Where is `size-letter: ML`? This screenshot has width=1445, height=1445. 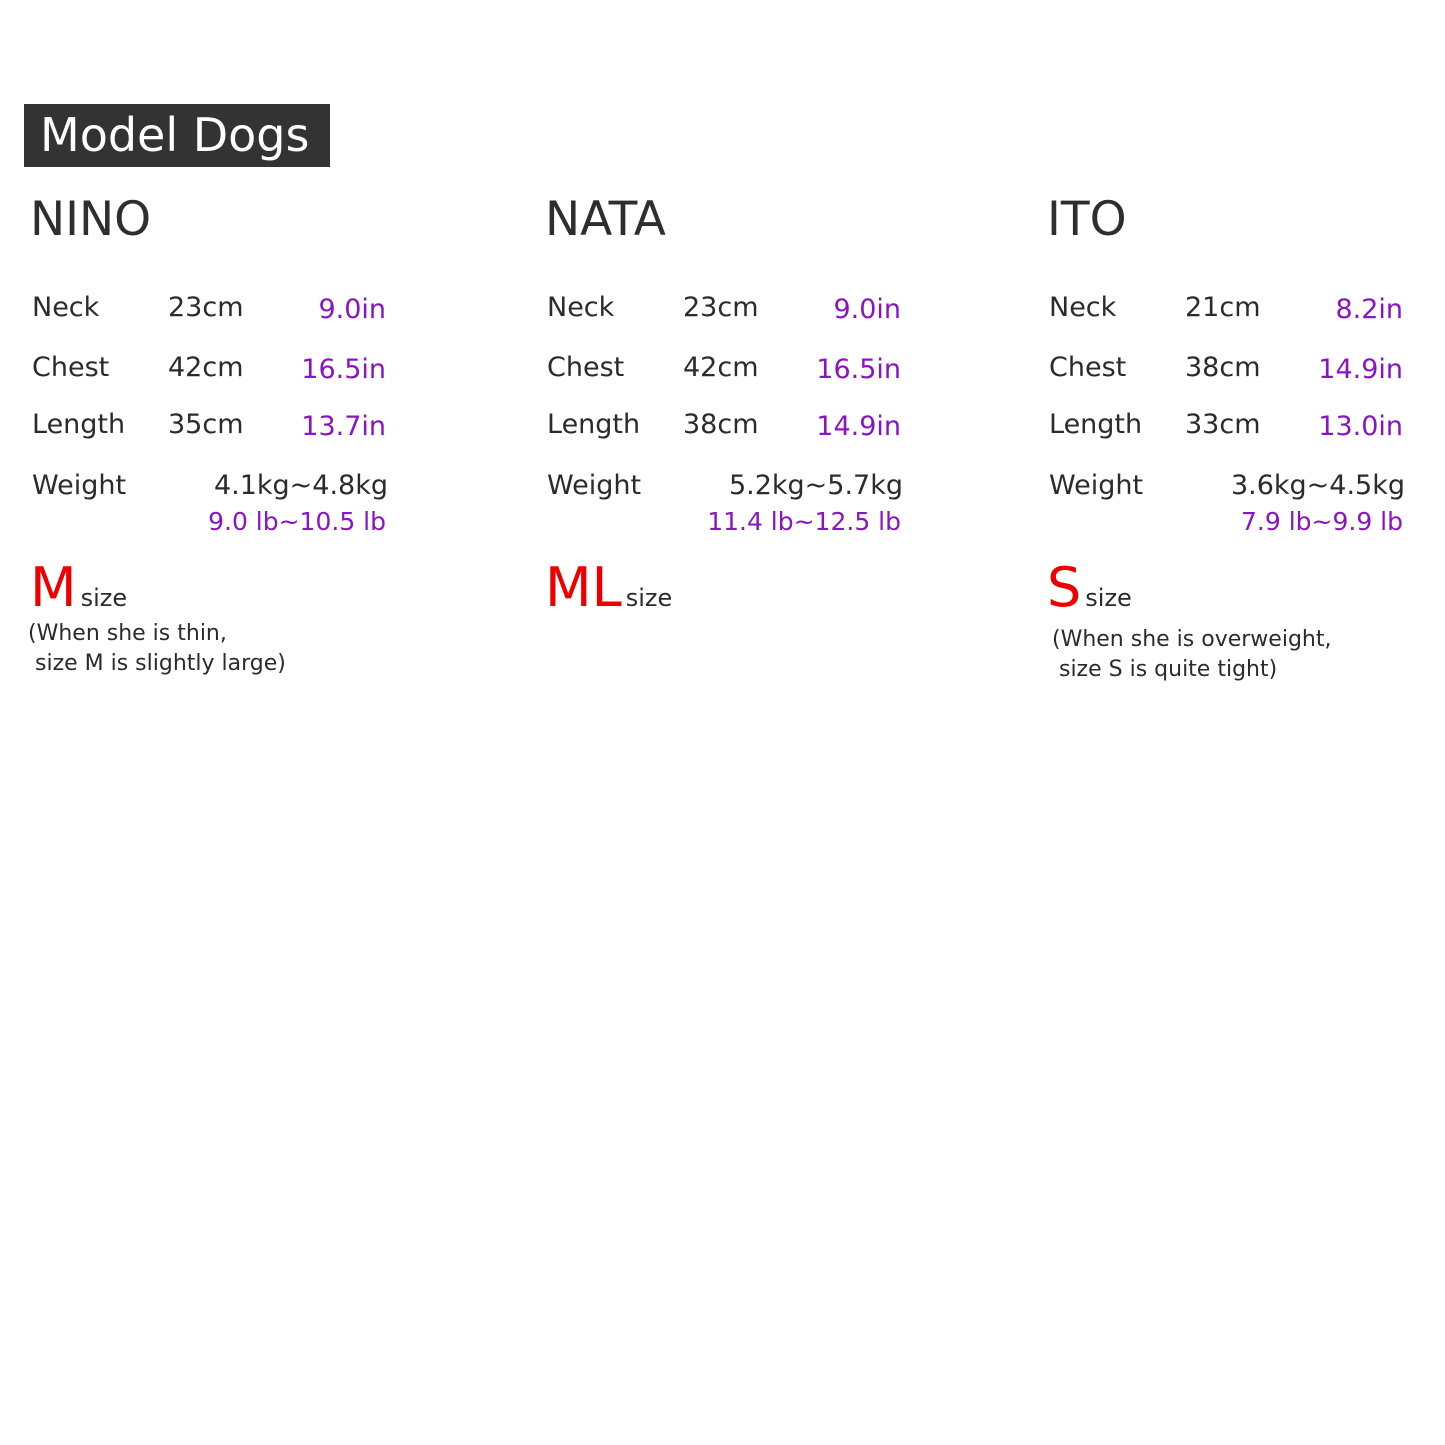 size-letter: ML is located at coordinates (583, 587).